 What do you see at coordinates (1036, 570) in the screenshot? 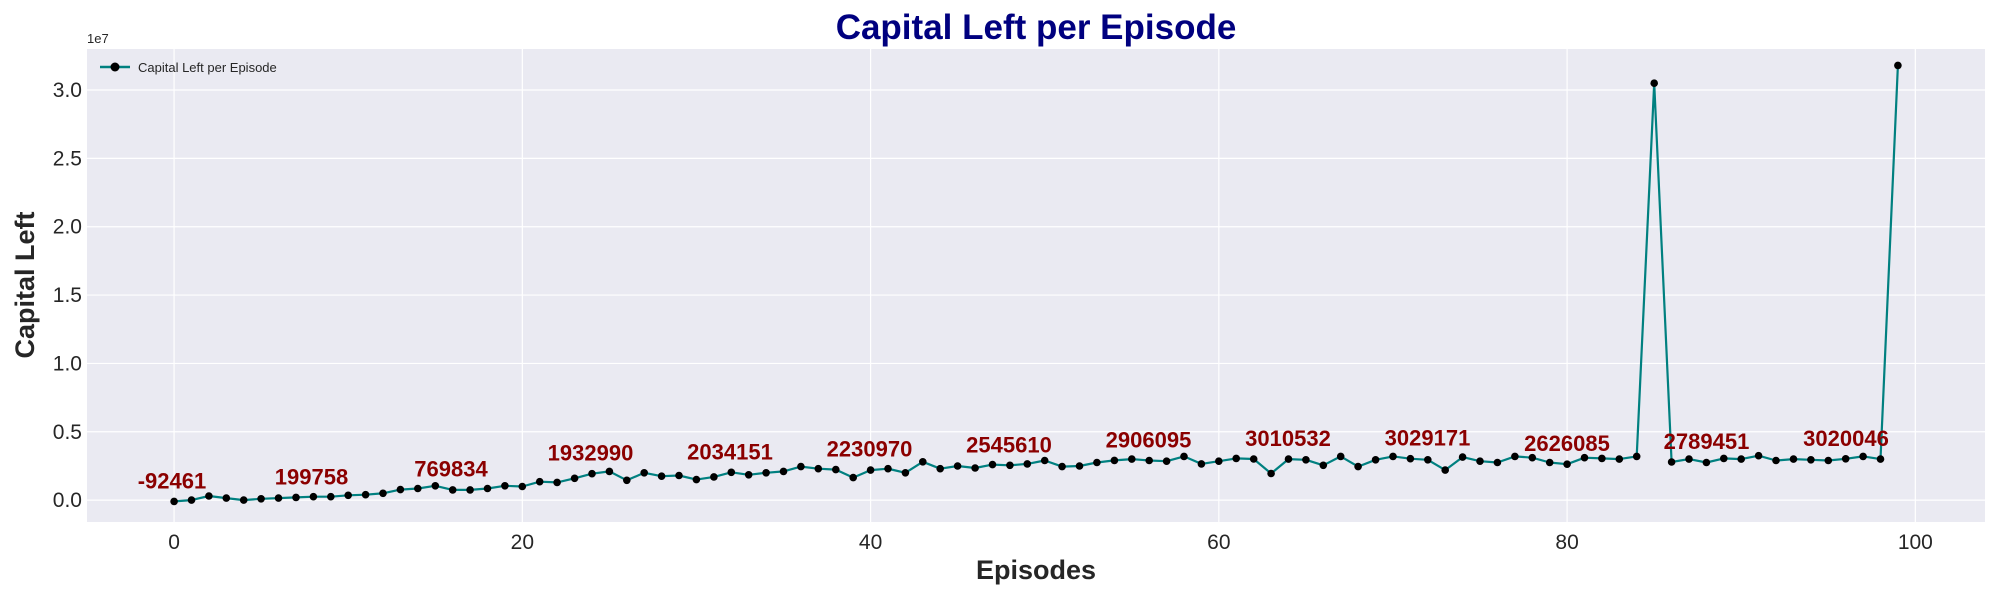
I see `x-axis-label: Episodes` at bounding box center [1036, 570].